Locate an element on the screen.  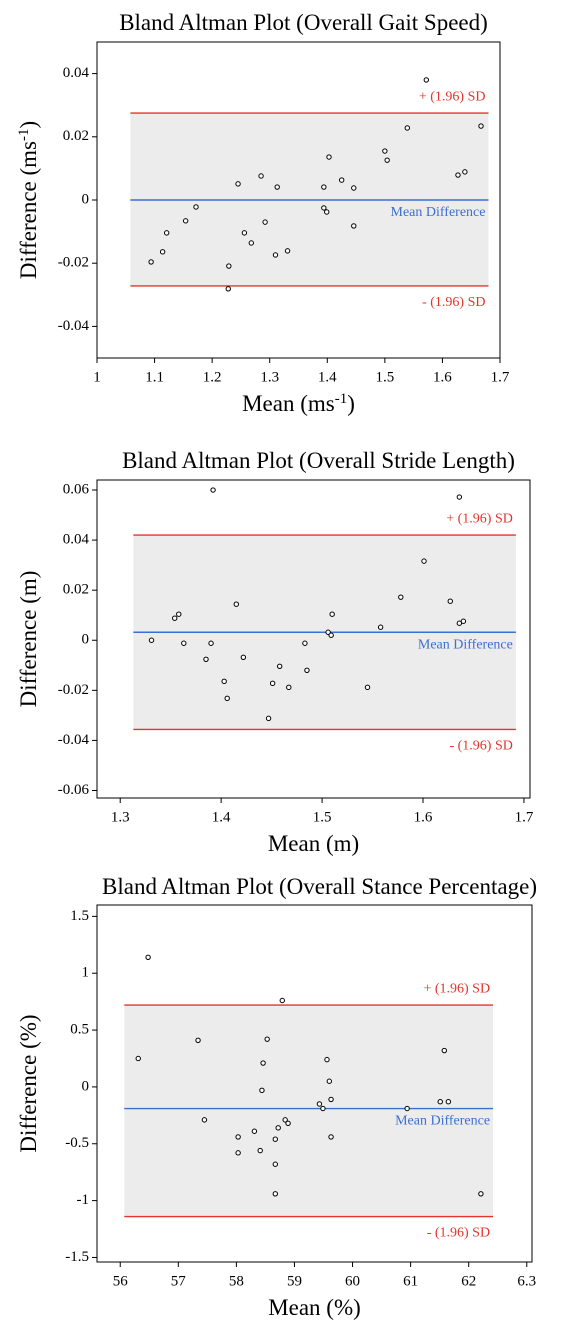
y-tick-label: -1.5 is located at coordinates (77, 1257).